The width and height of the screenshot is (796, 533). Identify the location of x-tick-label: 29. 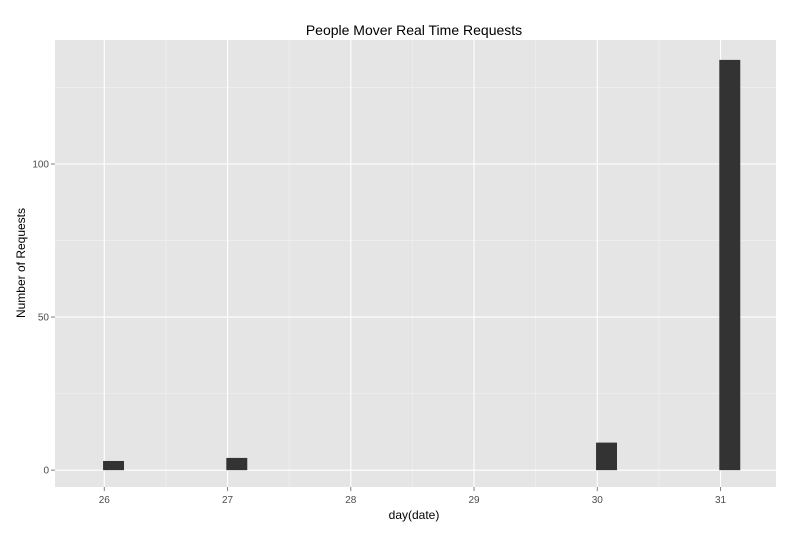
(474, 500).